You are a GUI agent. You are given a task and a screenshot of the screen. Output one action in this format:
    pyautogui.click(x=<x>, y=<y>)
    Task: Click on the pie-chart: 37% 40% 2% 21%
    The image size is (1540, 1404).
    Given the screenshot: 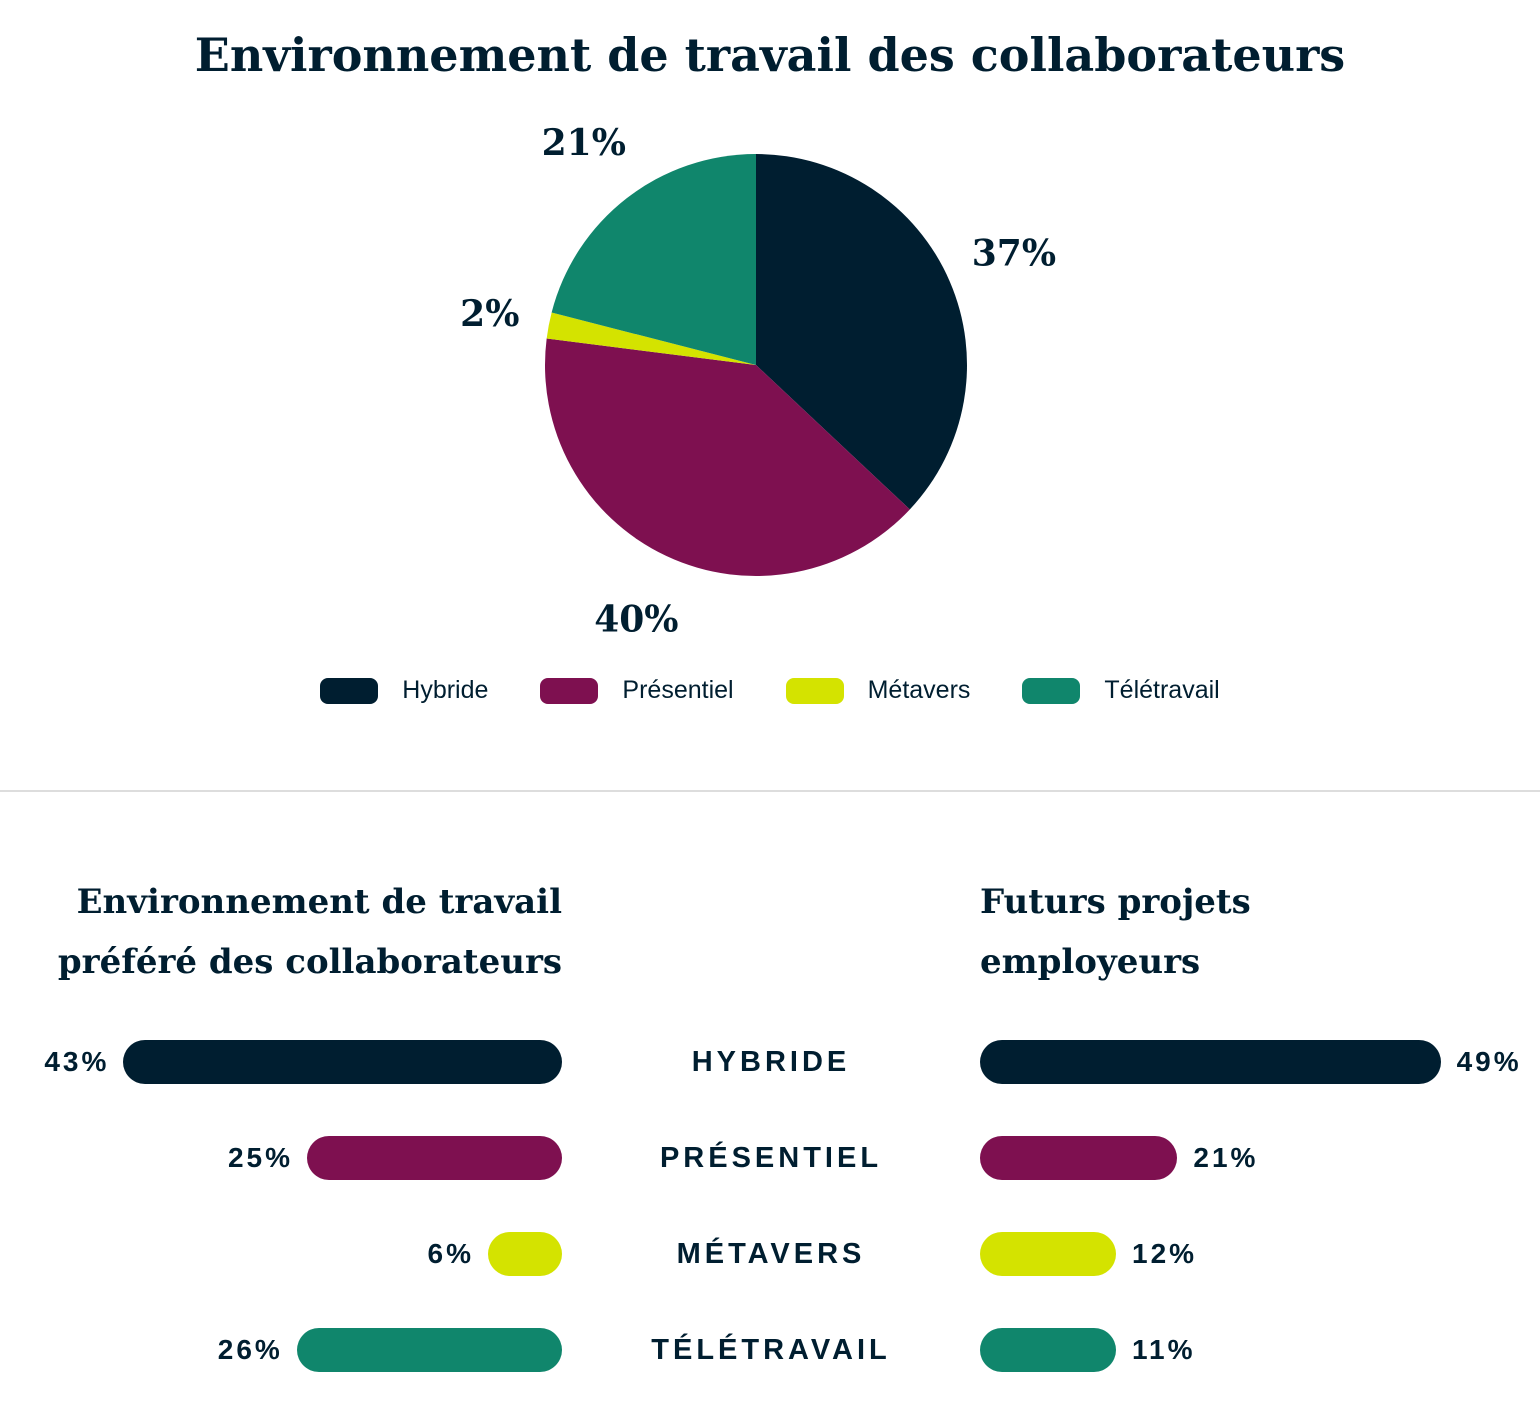 What is the action you would take?
    pyautogui.click(x=758, y=381)
    